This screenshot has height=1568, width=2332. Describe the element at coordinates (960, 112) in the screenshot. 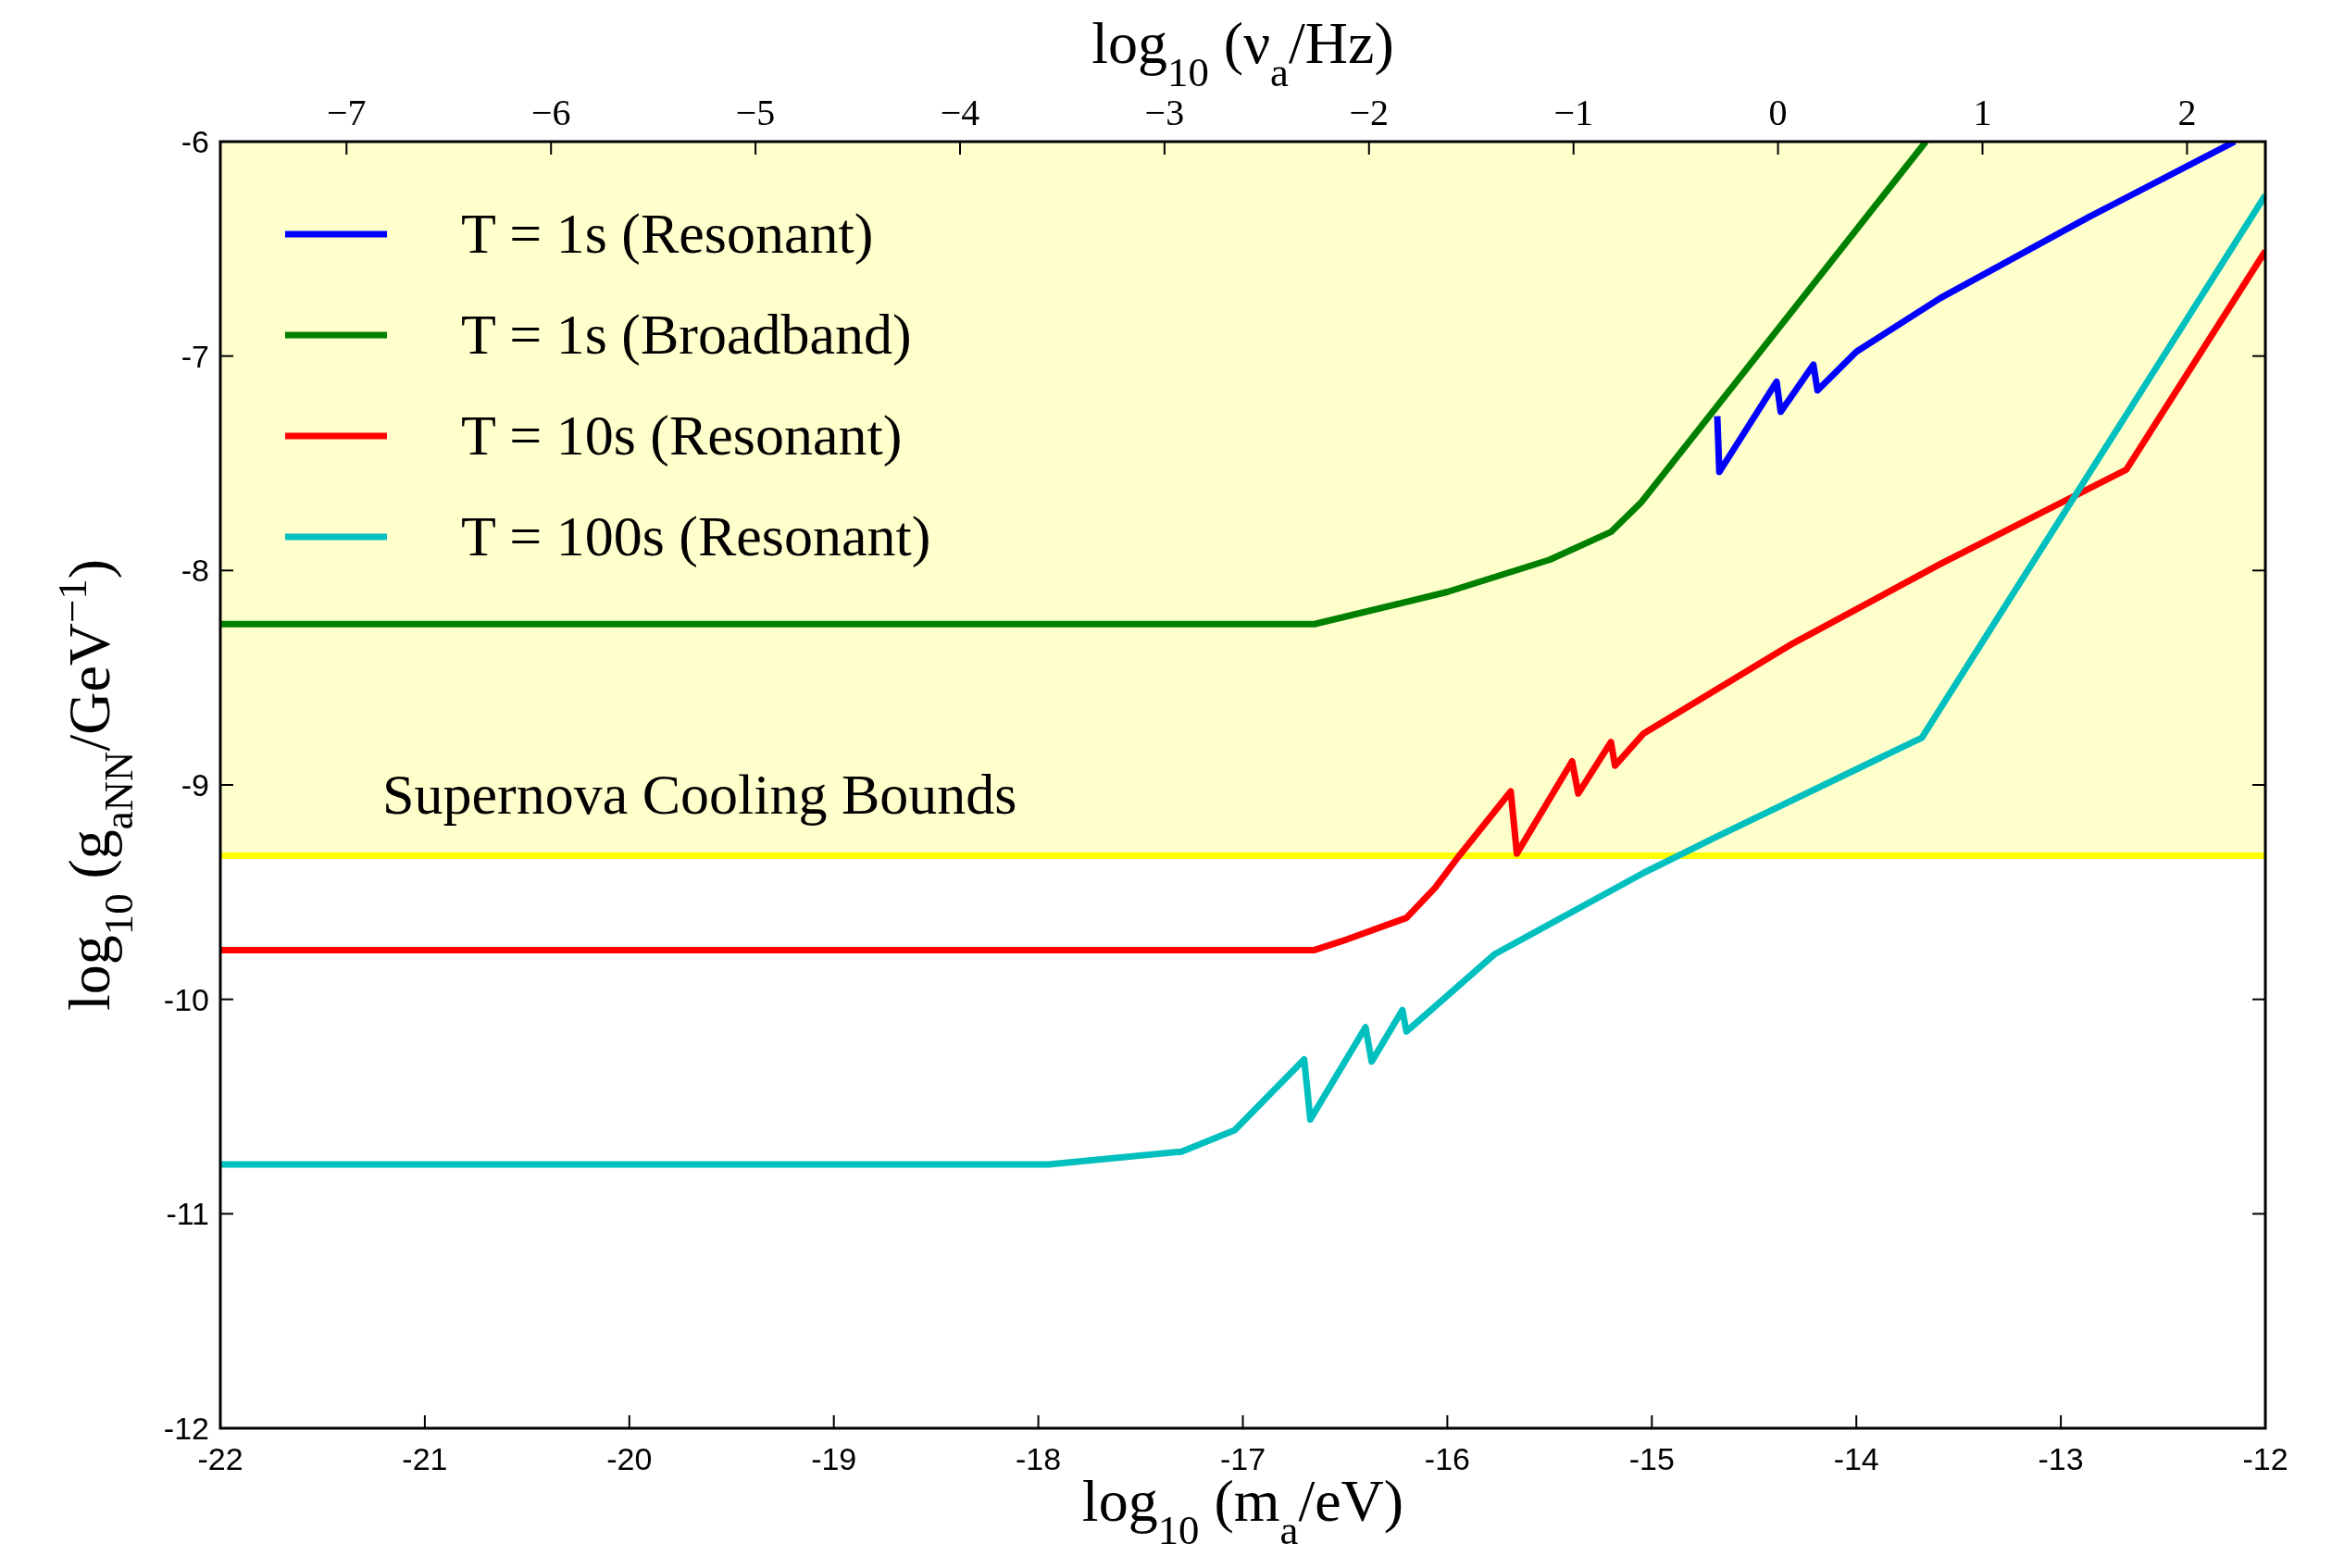

I see `x2-tick-label: −4` at that location.